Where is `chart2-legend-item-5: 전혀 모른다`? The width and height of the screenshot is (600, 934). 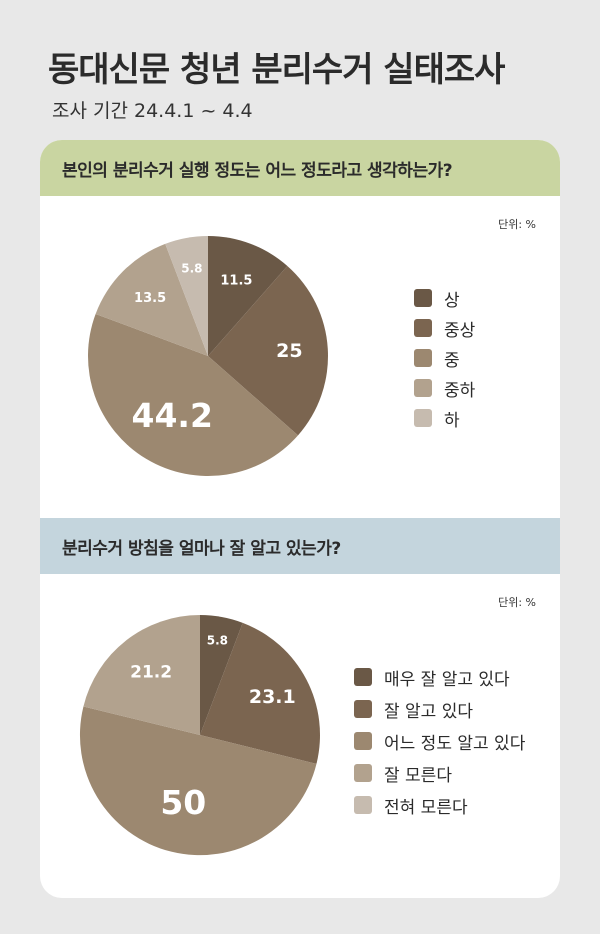
chart2-legend-item-5: 전혀 모른다 is located at coordinates (439, 805).